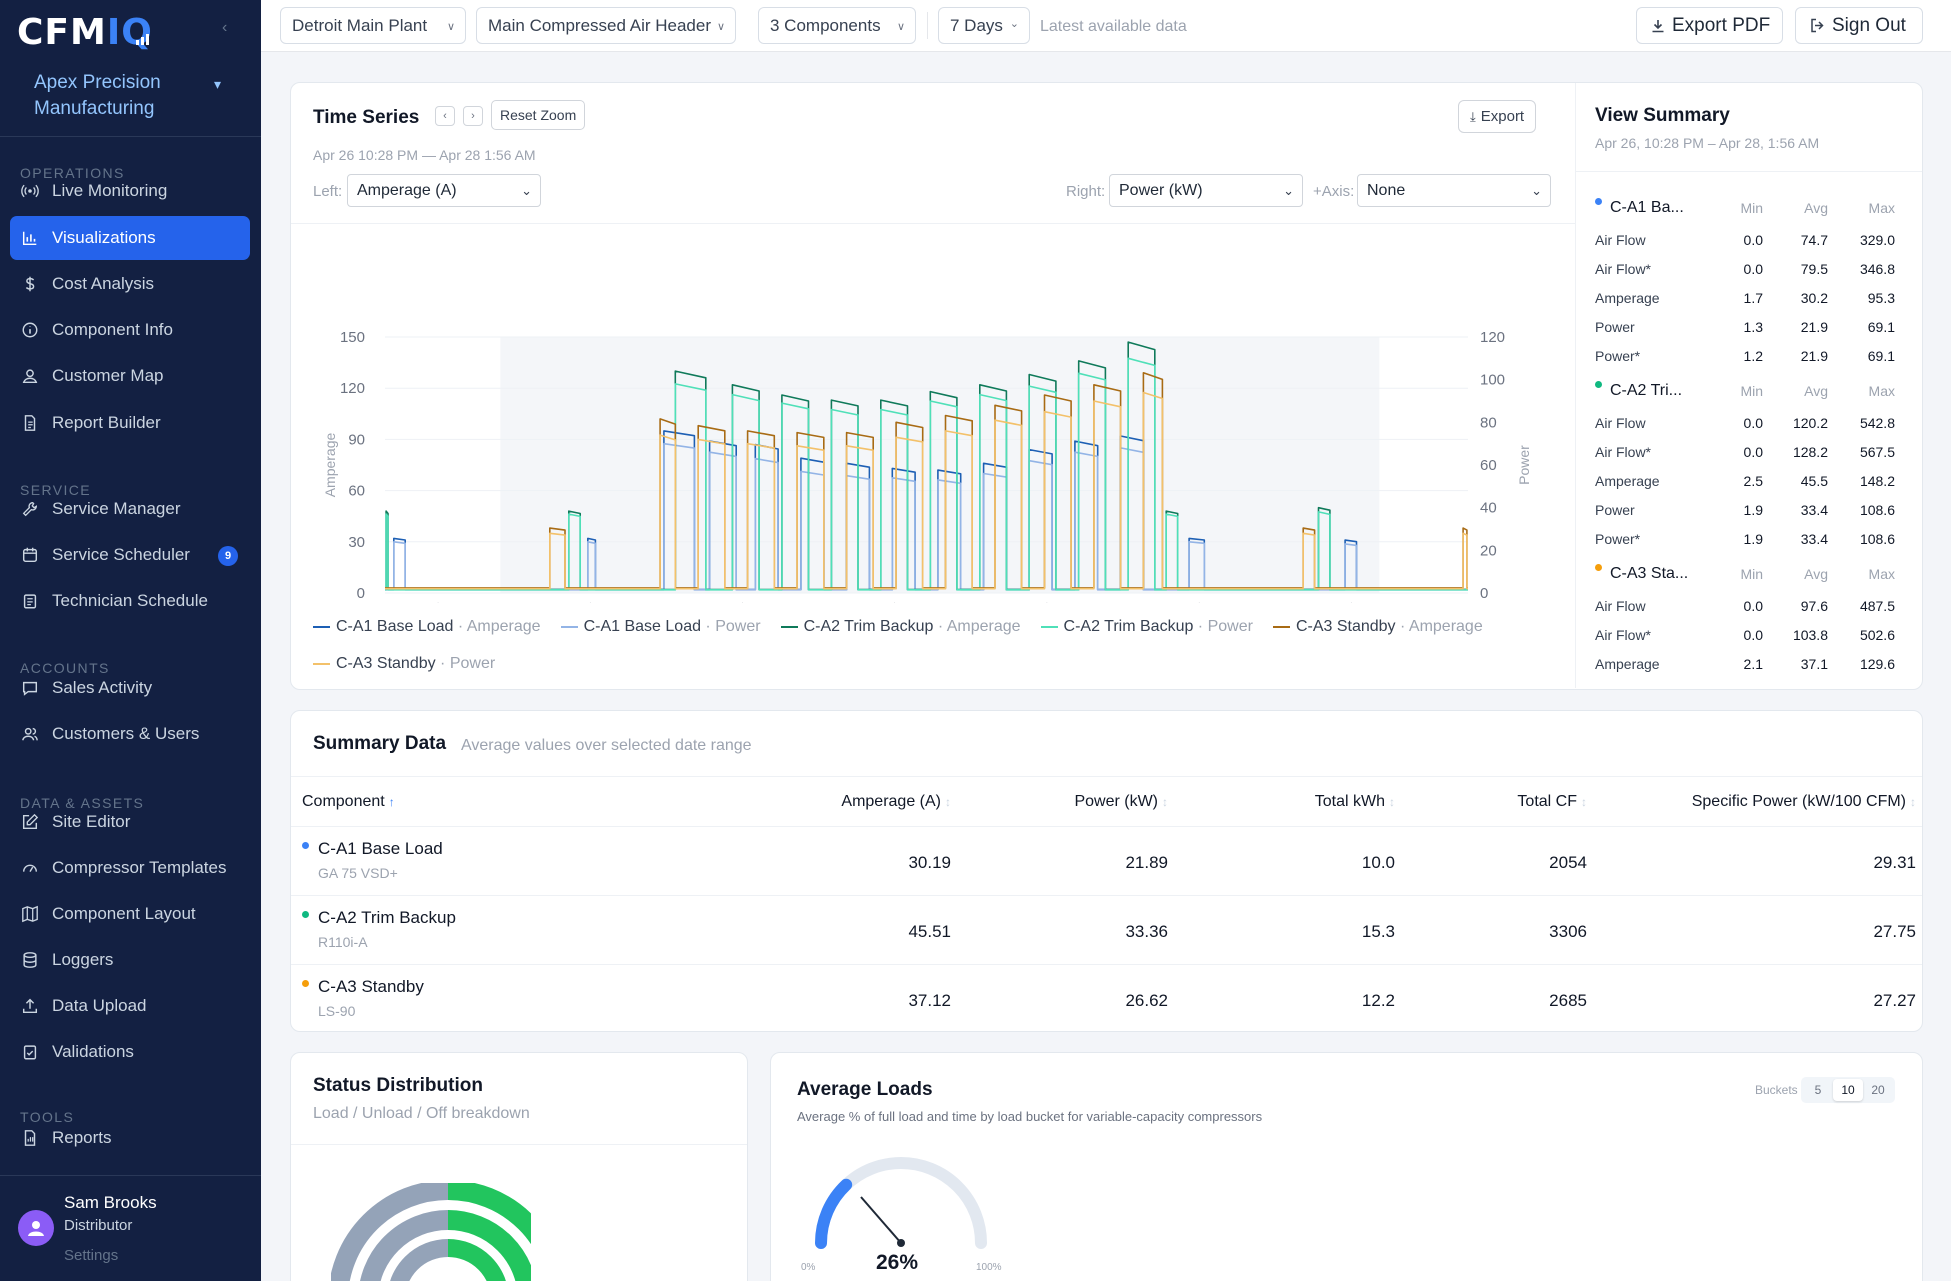 The width and height of the screenshot is (1951, 1281). Describe the element at coordinates (1068, 802) in the screenshot. I see `column-header-power: Power (kW) ↕` at that location.